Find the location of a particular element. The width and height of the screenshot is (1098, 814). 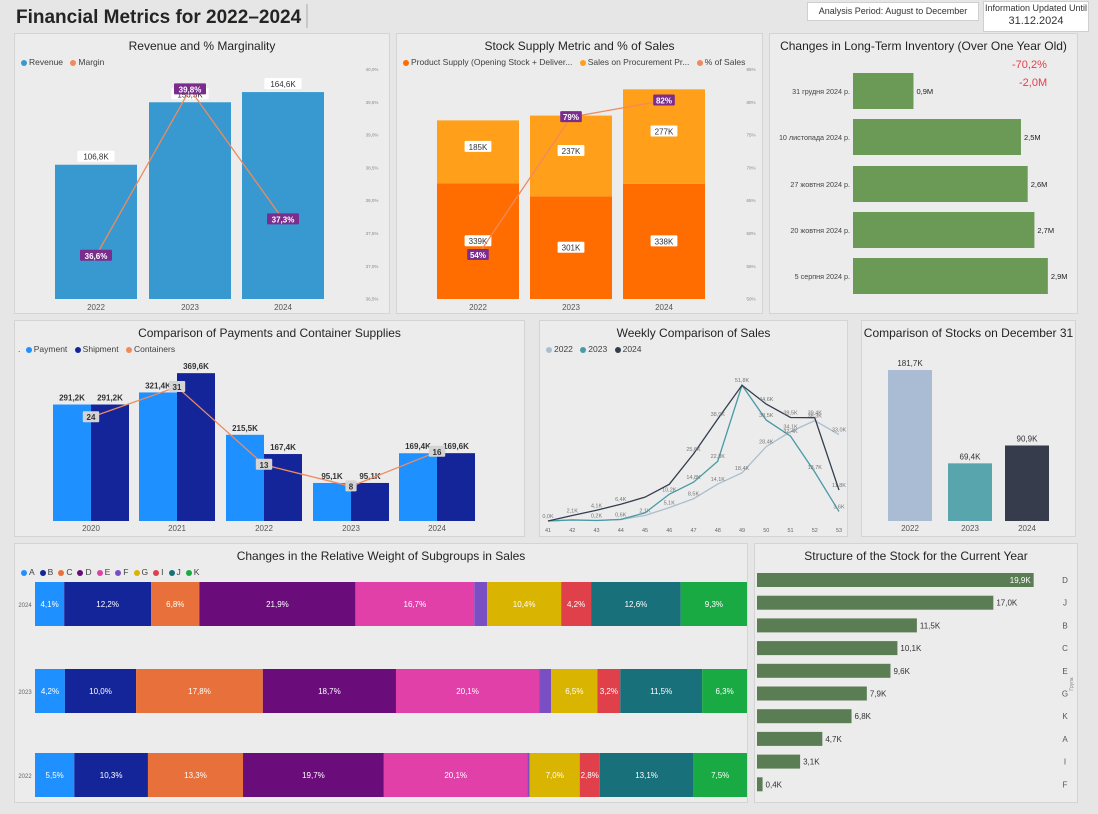

structure-value-label: 0,4K is located at coordinates (774, 784).